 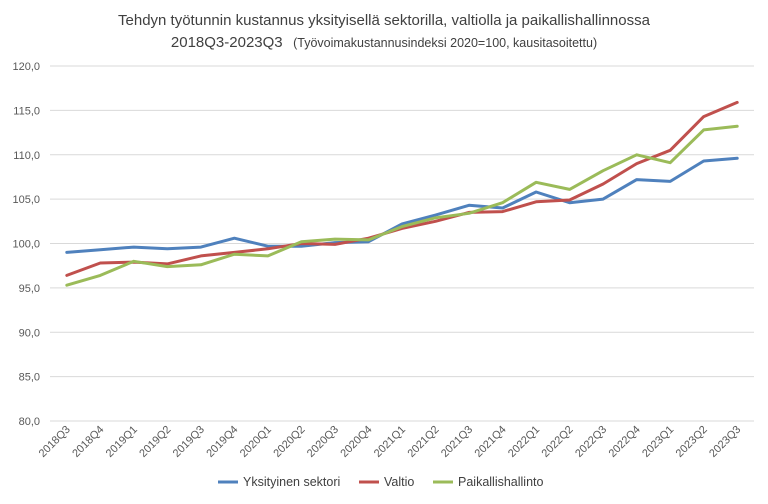 What do you see at coordinates (26, 156) in the screenshot?
I see `y-tick-label: 110,0` at bounding box center [26, 156].